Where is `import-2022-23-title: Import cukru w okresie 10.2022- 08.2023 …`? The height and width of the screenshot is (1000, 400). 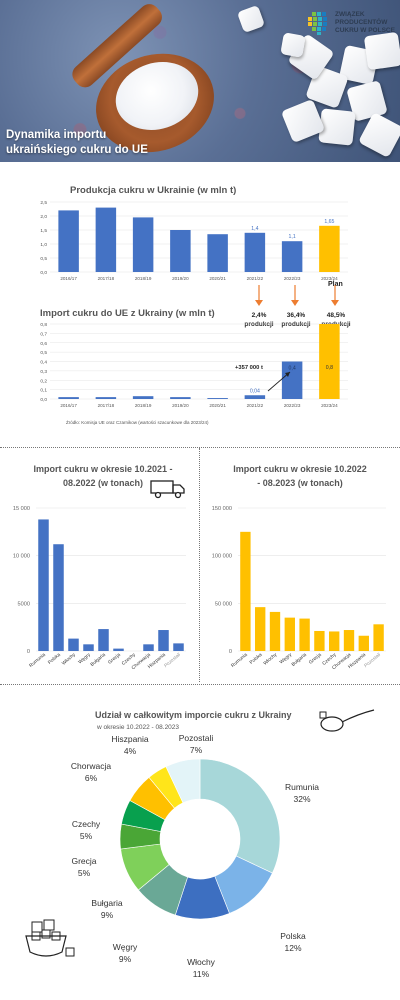 import-2022-23-title: Import cukru w okresie 10.2022- 08.2023 … is located at coordinates (300, 476).